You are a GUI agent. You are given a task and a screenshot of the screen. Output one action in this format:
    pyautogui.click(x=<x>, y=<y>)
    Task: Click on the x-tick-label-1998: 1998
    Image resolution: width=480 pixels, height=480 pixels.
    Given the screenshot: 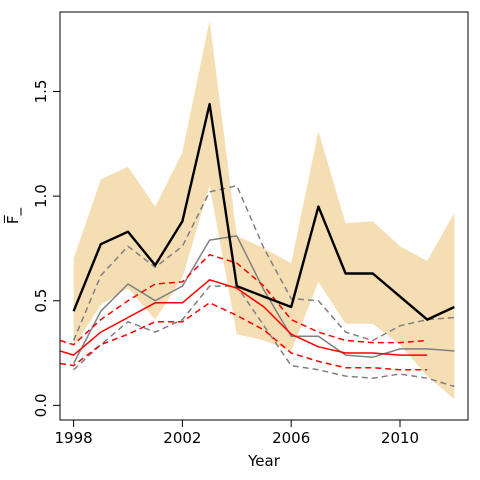 What is the action you would take?
    pyautogui.click(x=74, y=438)
    